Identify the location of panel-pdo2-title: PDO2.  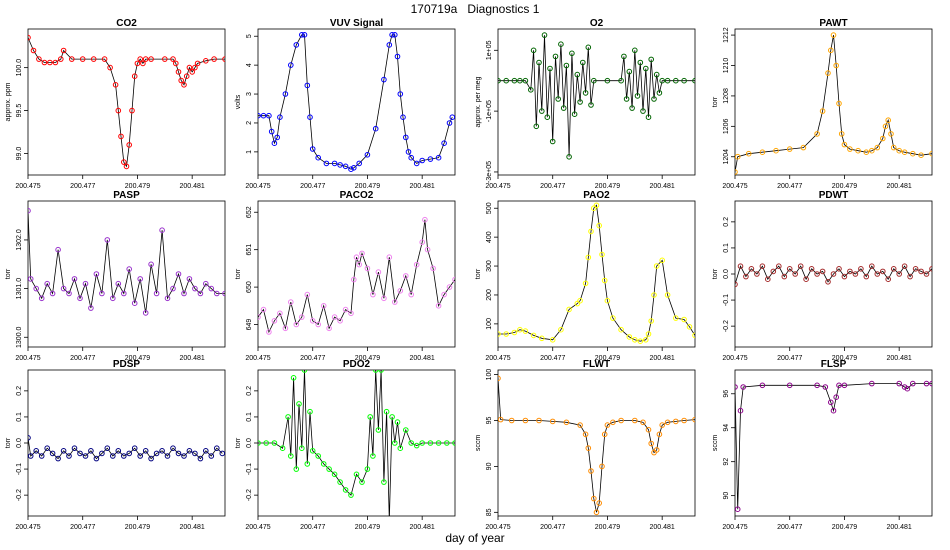
(357, 364).